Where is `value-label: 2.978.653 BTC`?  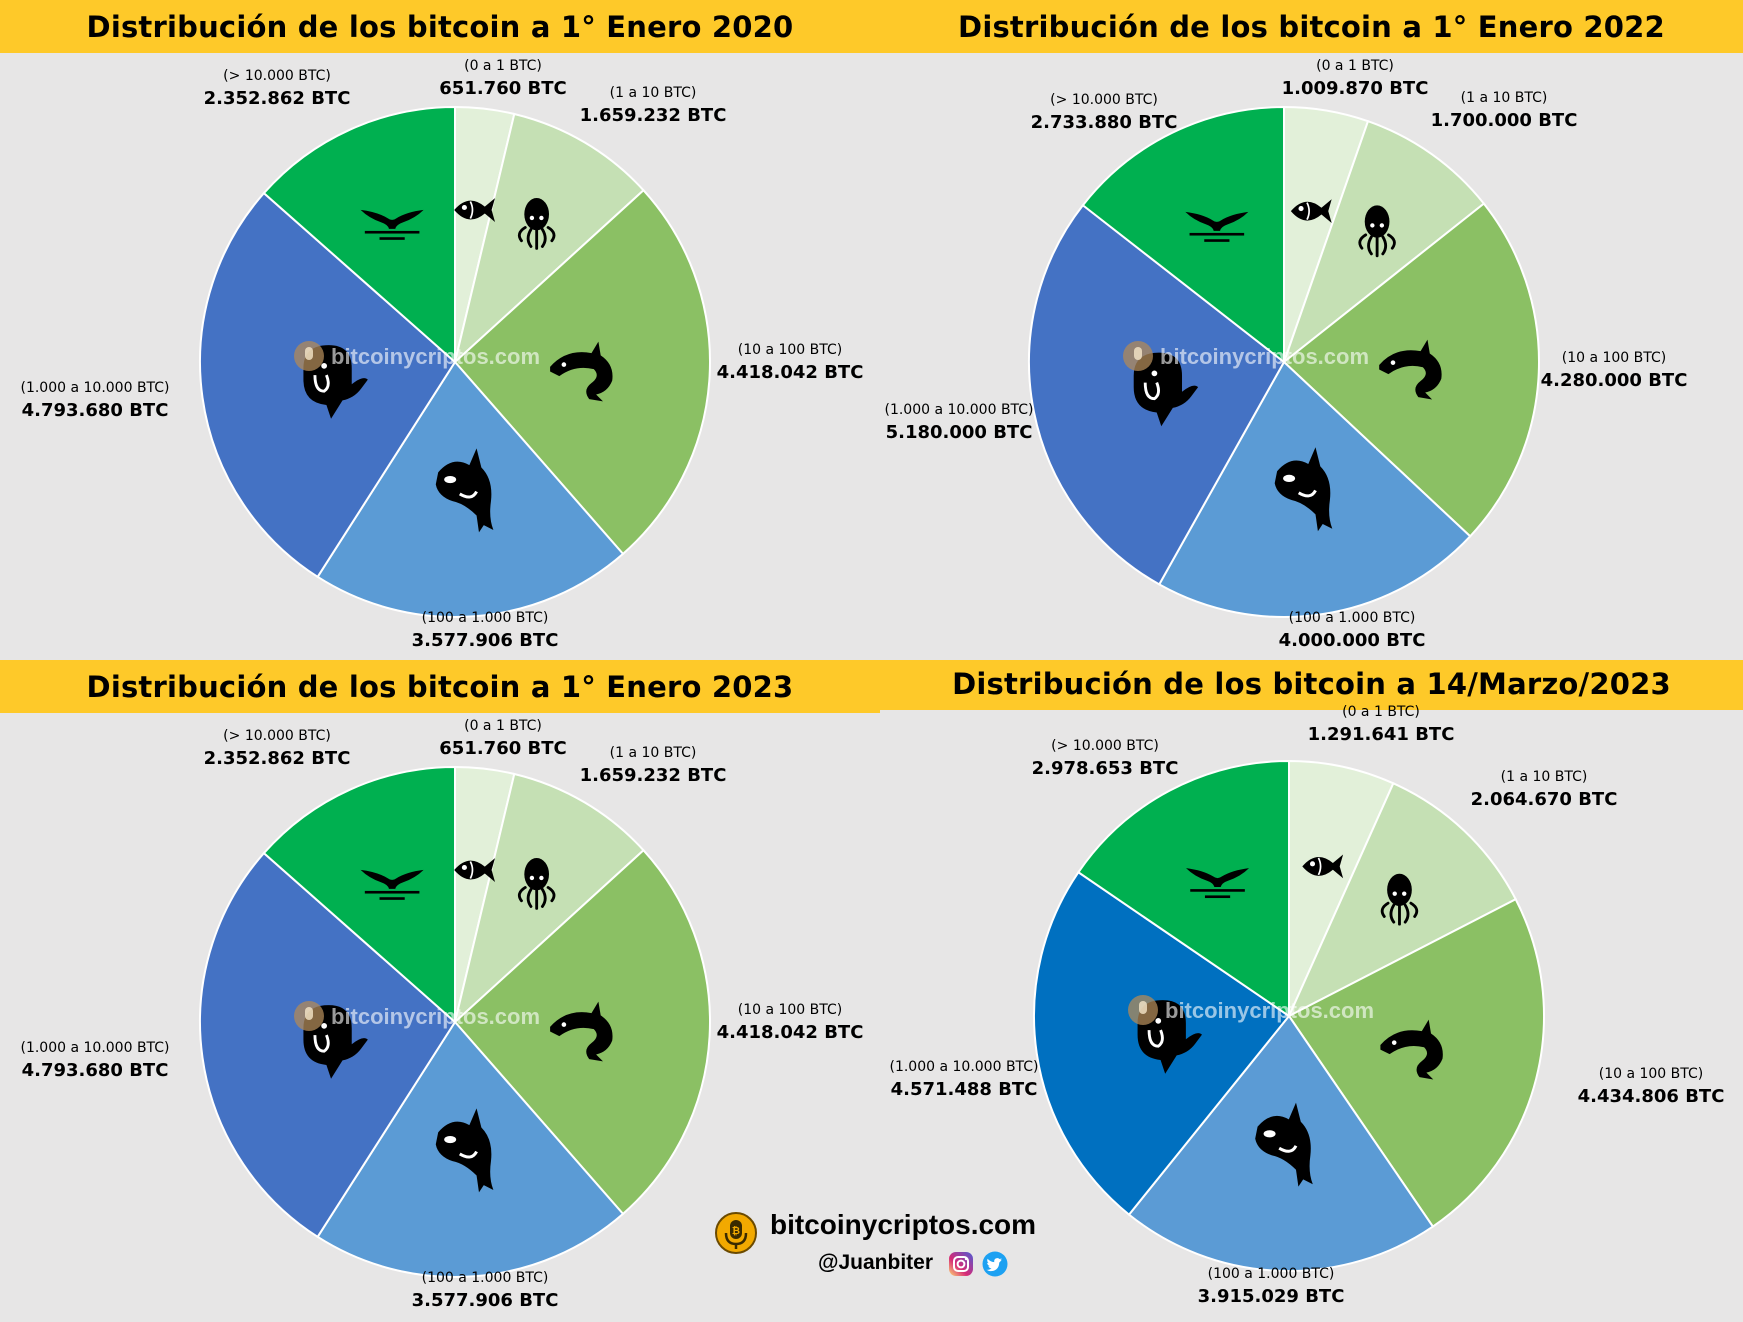 value-label: 2.978.653 BTC is located at coordinates (1105, 768).